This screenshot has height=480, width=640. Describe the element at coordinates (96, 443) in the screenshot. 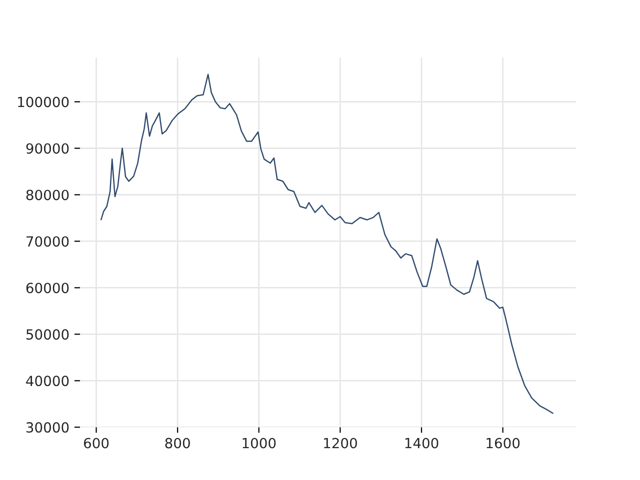

I see `x-tick-label: 600` at that location.